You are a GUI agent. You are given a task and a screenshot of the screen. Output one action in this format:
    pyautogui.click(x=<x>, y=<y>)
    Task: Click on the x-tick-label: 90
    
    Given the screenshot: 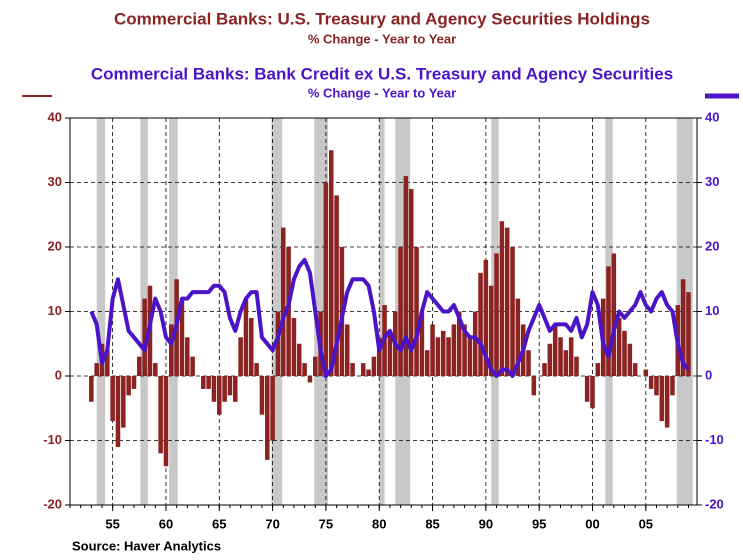 What is the action you would take?
    pyautogui.click(x=486, y=523)
    